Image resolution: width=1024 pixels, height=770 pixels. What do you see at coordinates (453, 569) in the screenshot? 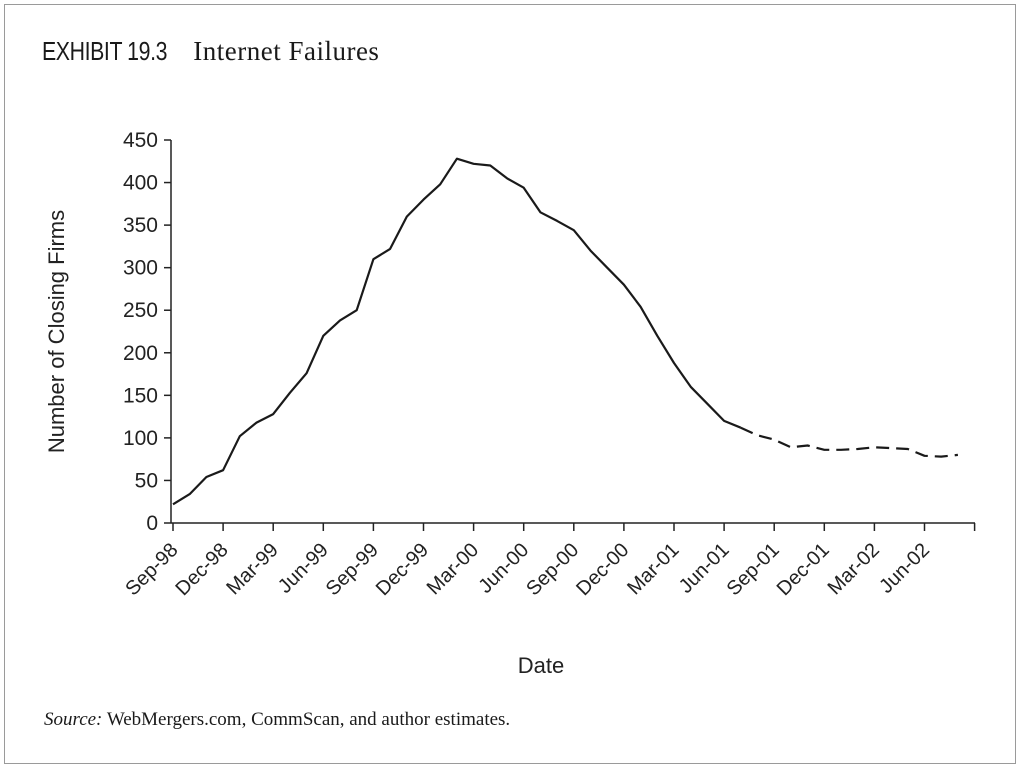
I see `x-tick-label: Mar-00` at bounding box center [453, 569].